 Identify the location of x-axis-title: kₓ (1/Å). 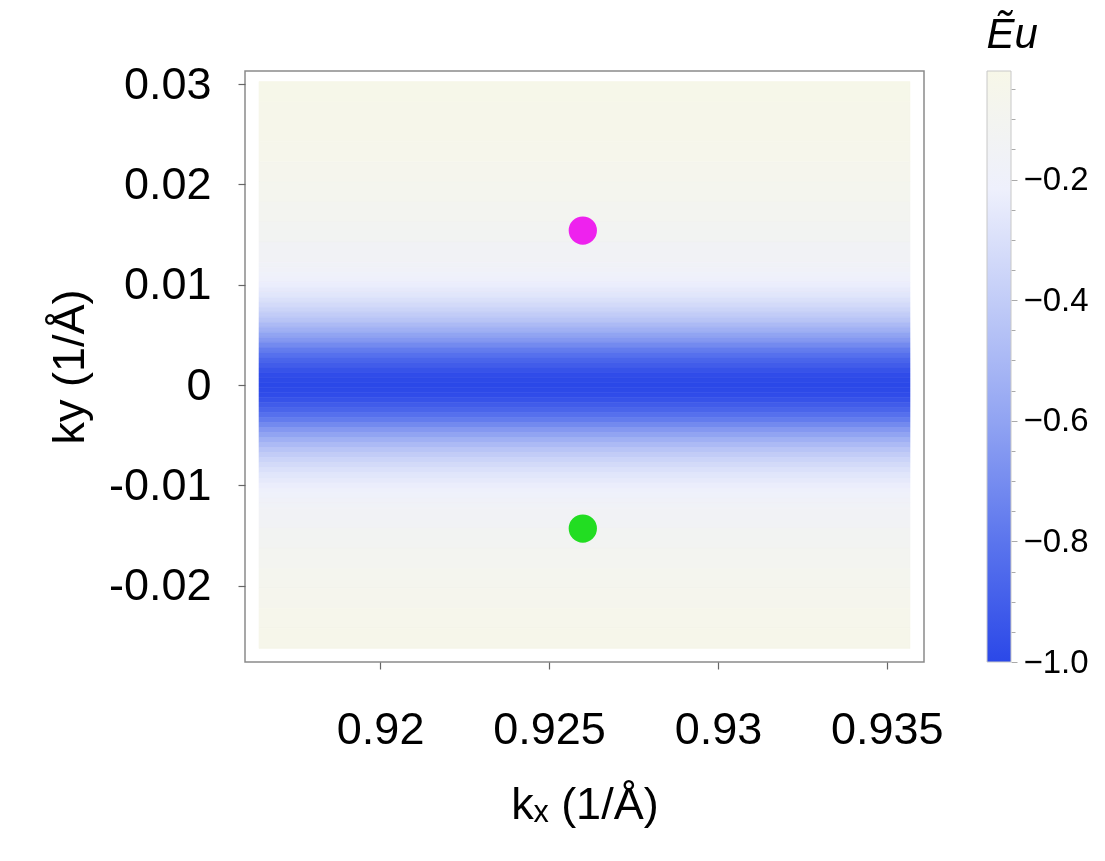
(585, 803).